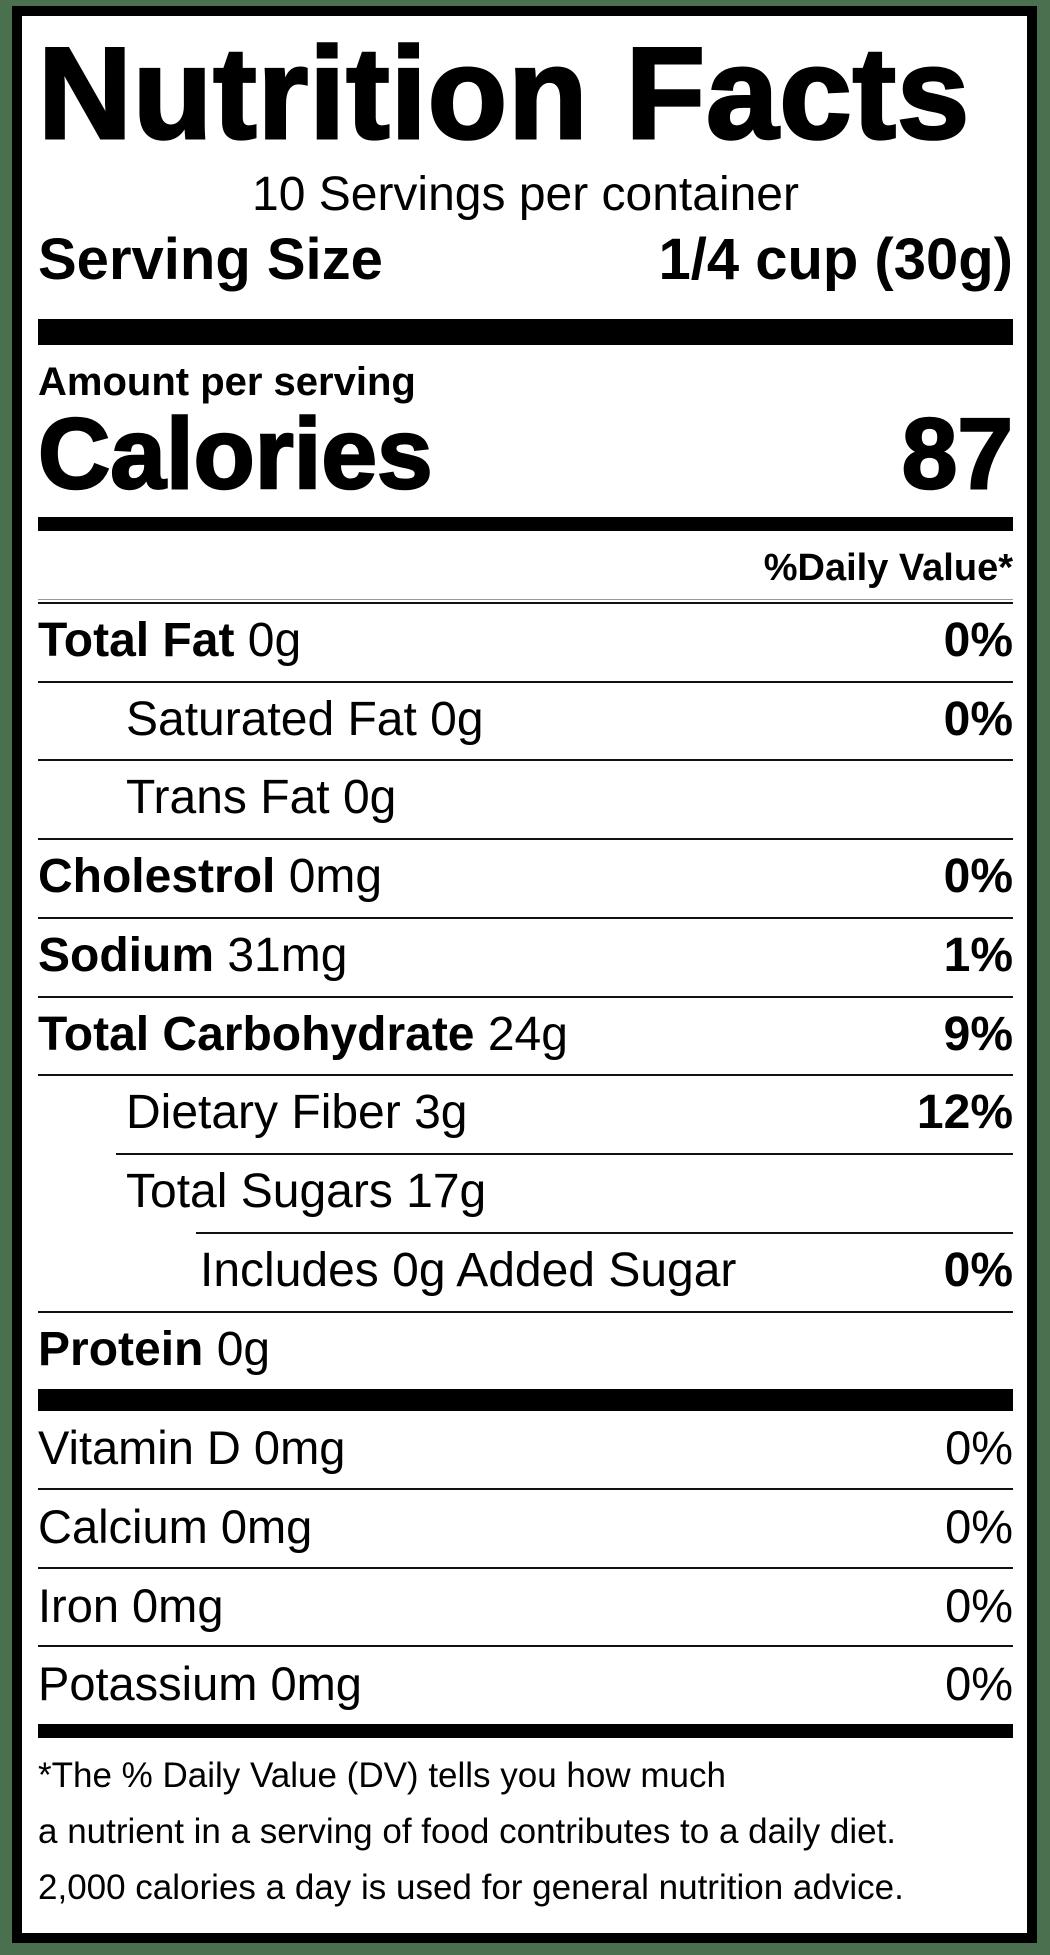 The image size is (1050, 1955). What do you see at coordinates (305, 719) in the screenshot?
I see `nutrient-name: Saturated Fat 0g` at bounding box center [305, 719].